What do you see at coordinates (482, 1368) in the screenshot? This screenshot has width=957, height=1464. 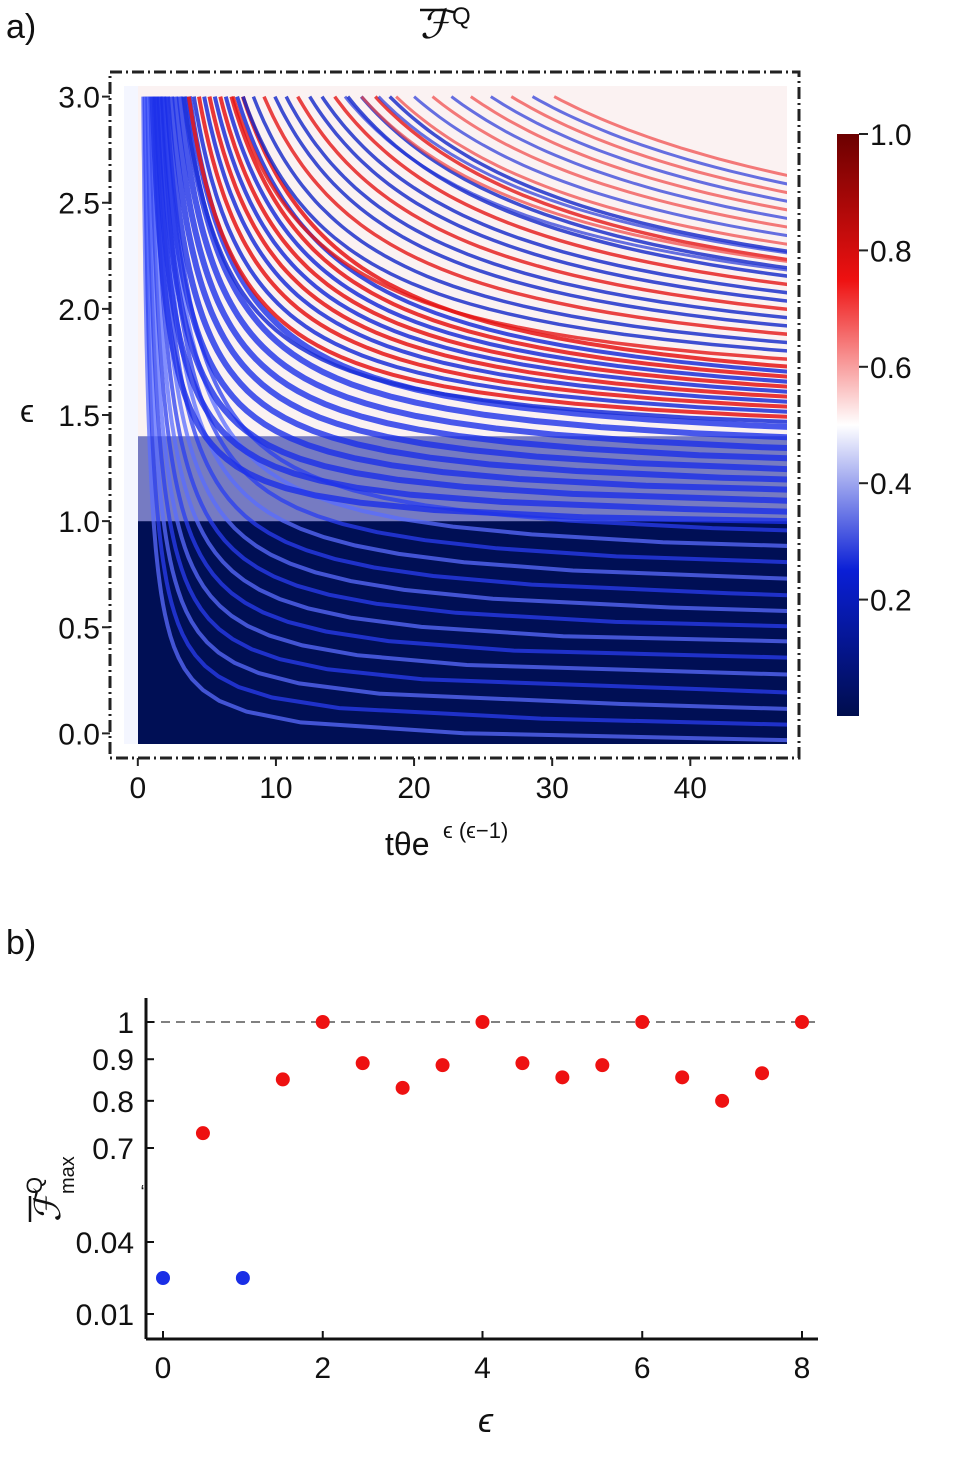 I see `scatter-x-tick-label: 4` at bounding box center [482, 1368].